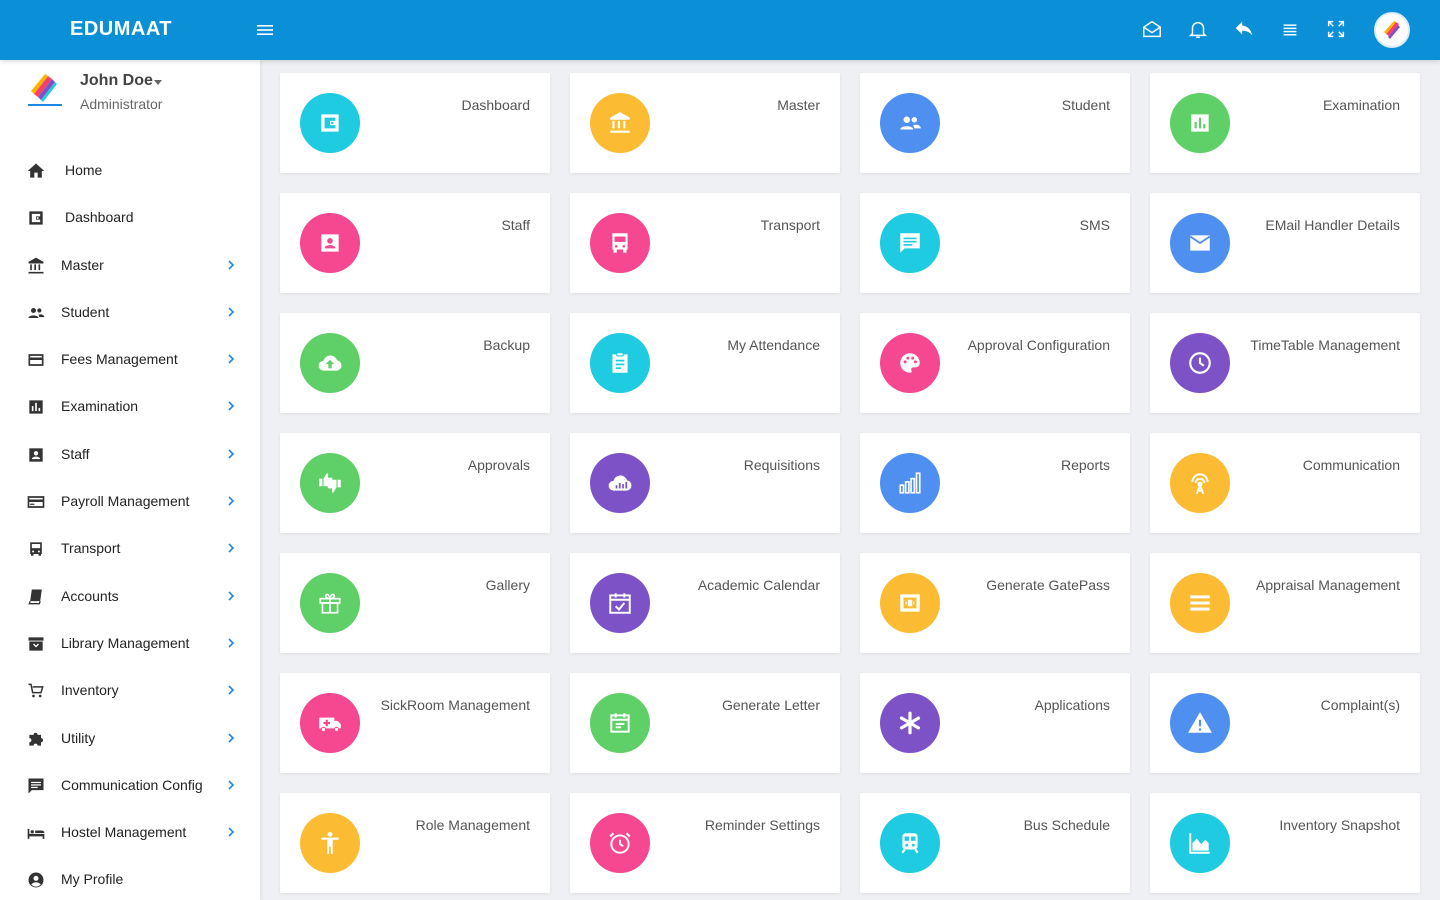  What do you see at coordinates (415, 603) in the screenshot?
I see `module-card-gallery: Gallery` at bounding box center [415, 603].